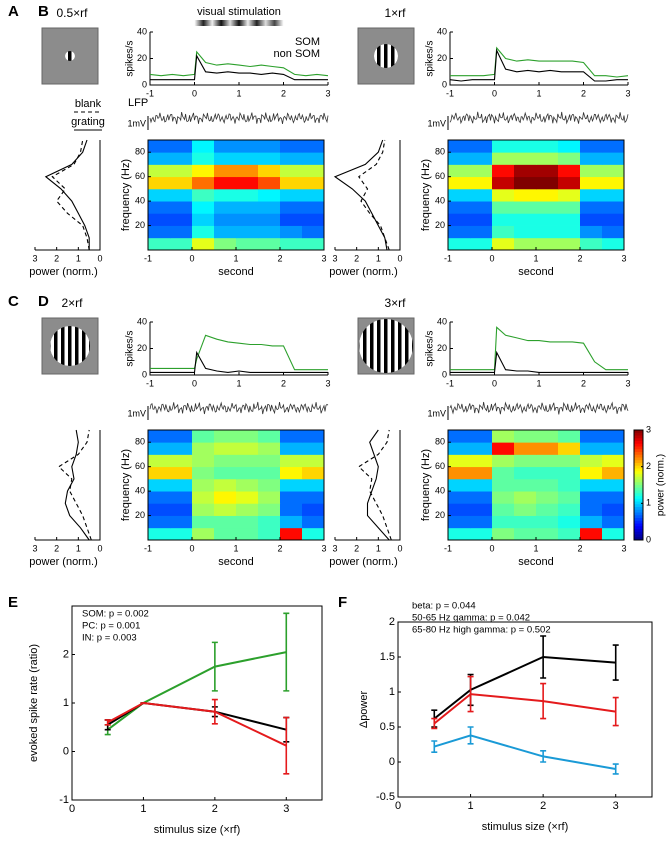  I want to click on legend-entry: beta: p = 0.044, so click(444, 606).